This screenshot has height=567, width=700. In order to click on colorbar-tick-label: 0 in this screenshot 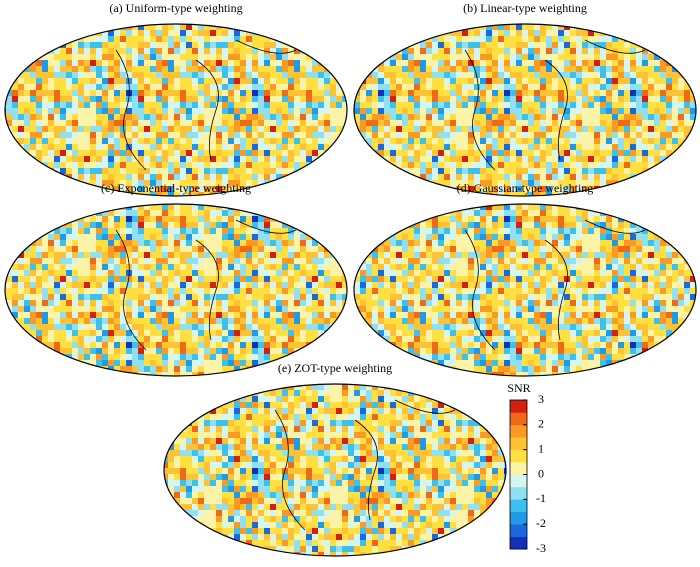, I will do `click(541, 473)`.